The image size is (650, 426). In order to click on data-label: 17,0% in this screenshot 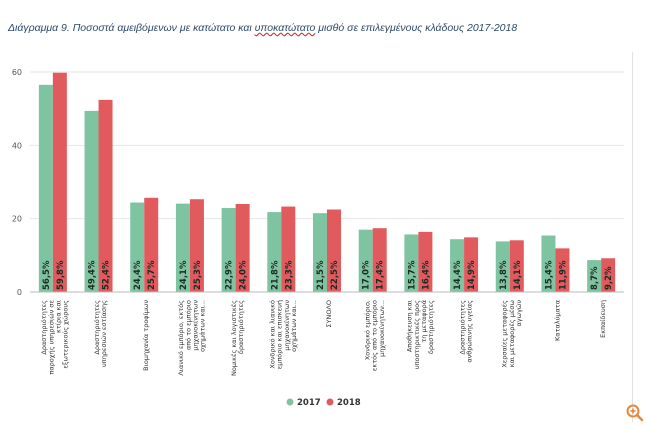, I will do `click(367, 275)`.